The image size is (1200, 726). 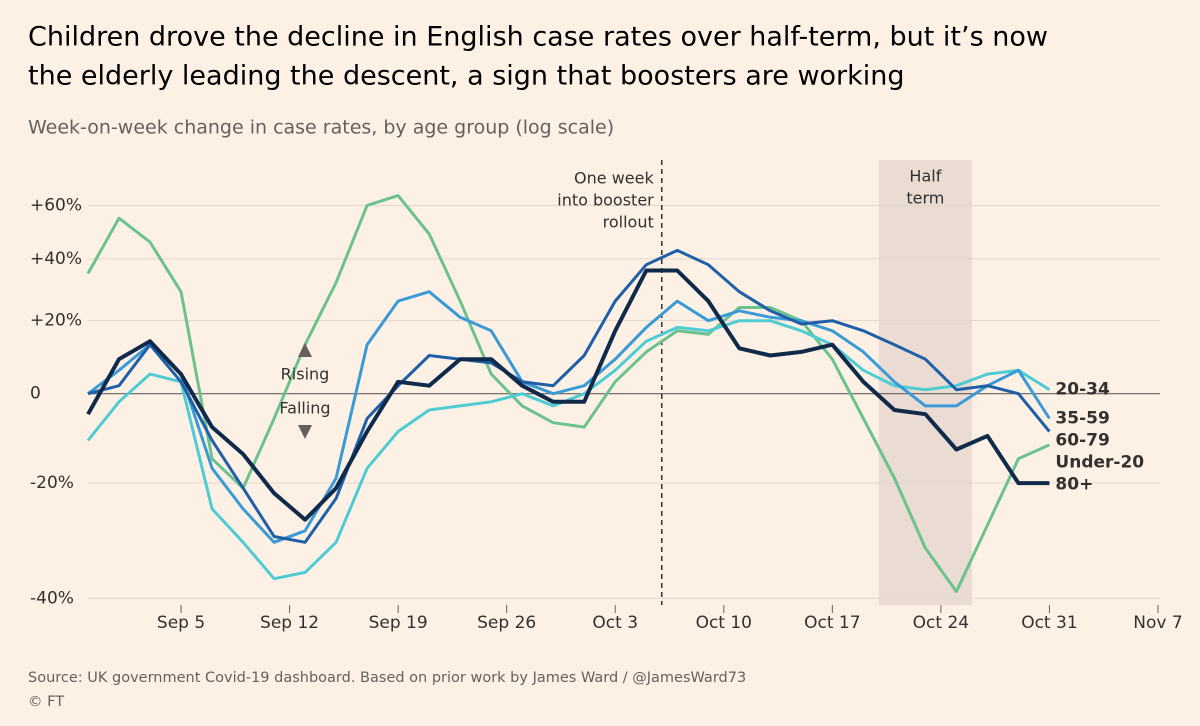 I want to click on y-tick-label: +40%, so click(x=56, y=259).